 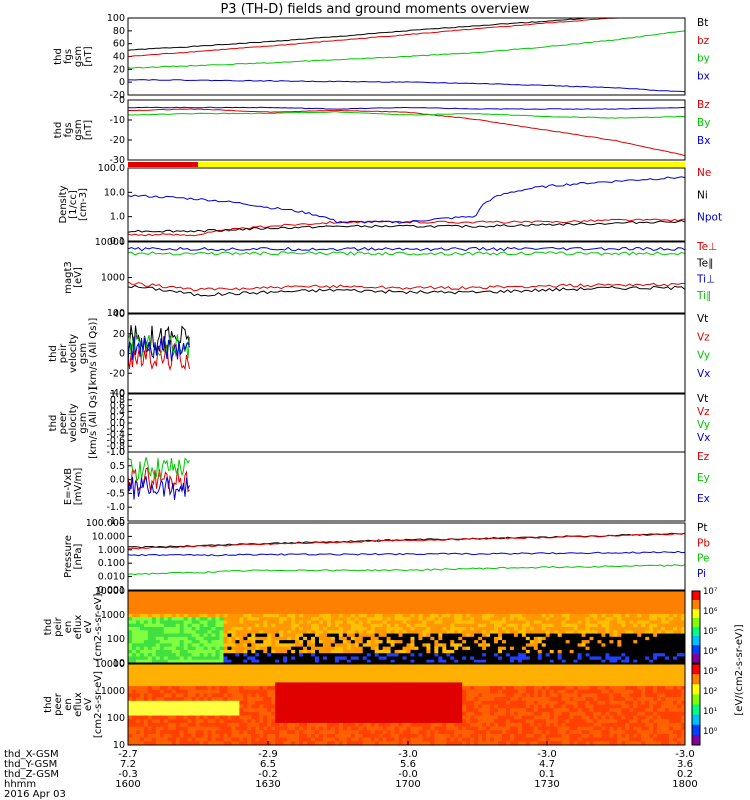 I want to click on series-line-By, so click(x=406, y=115).